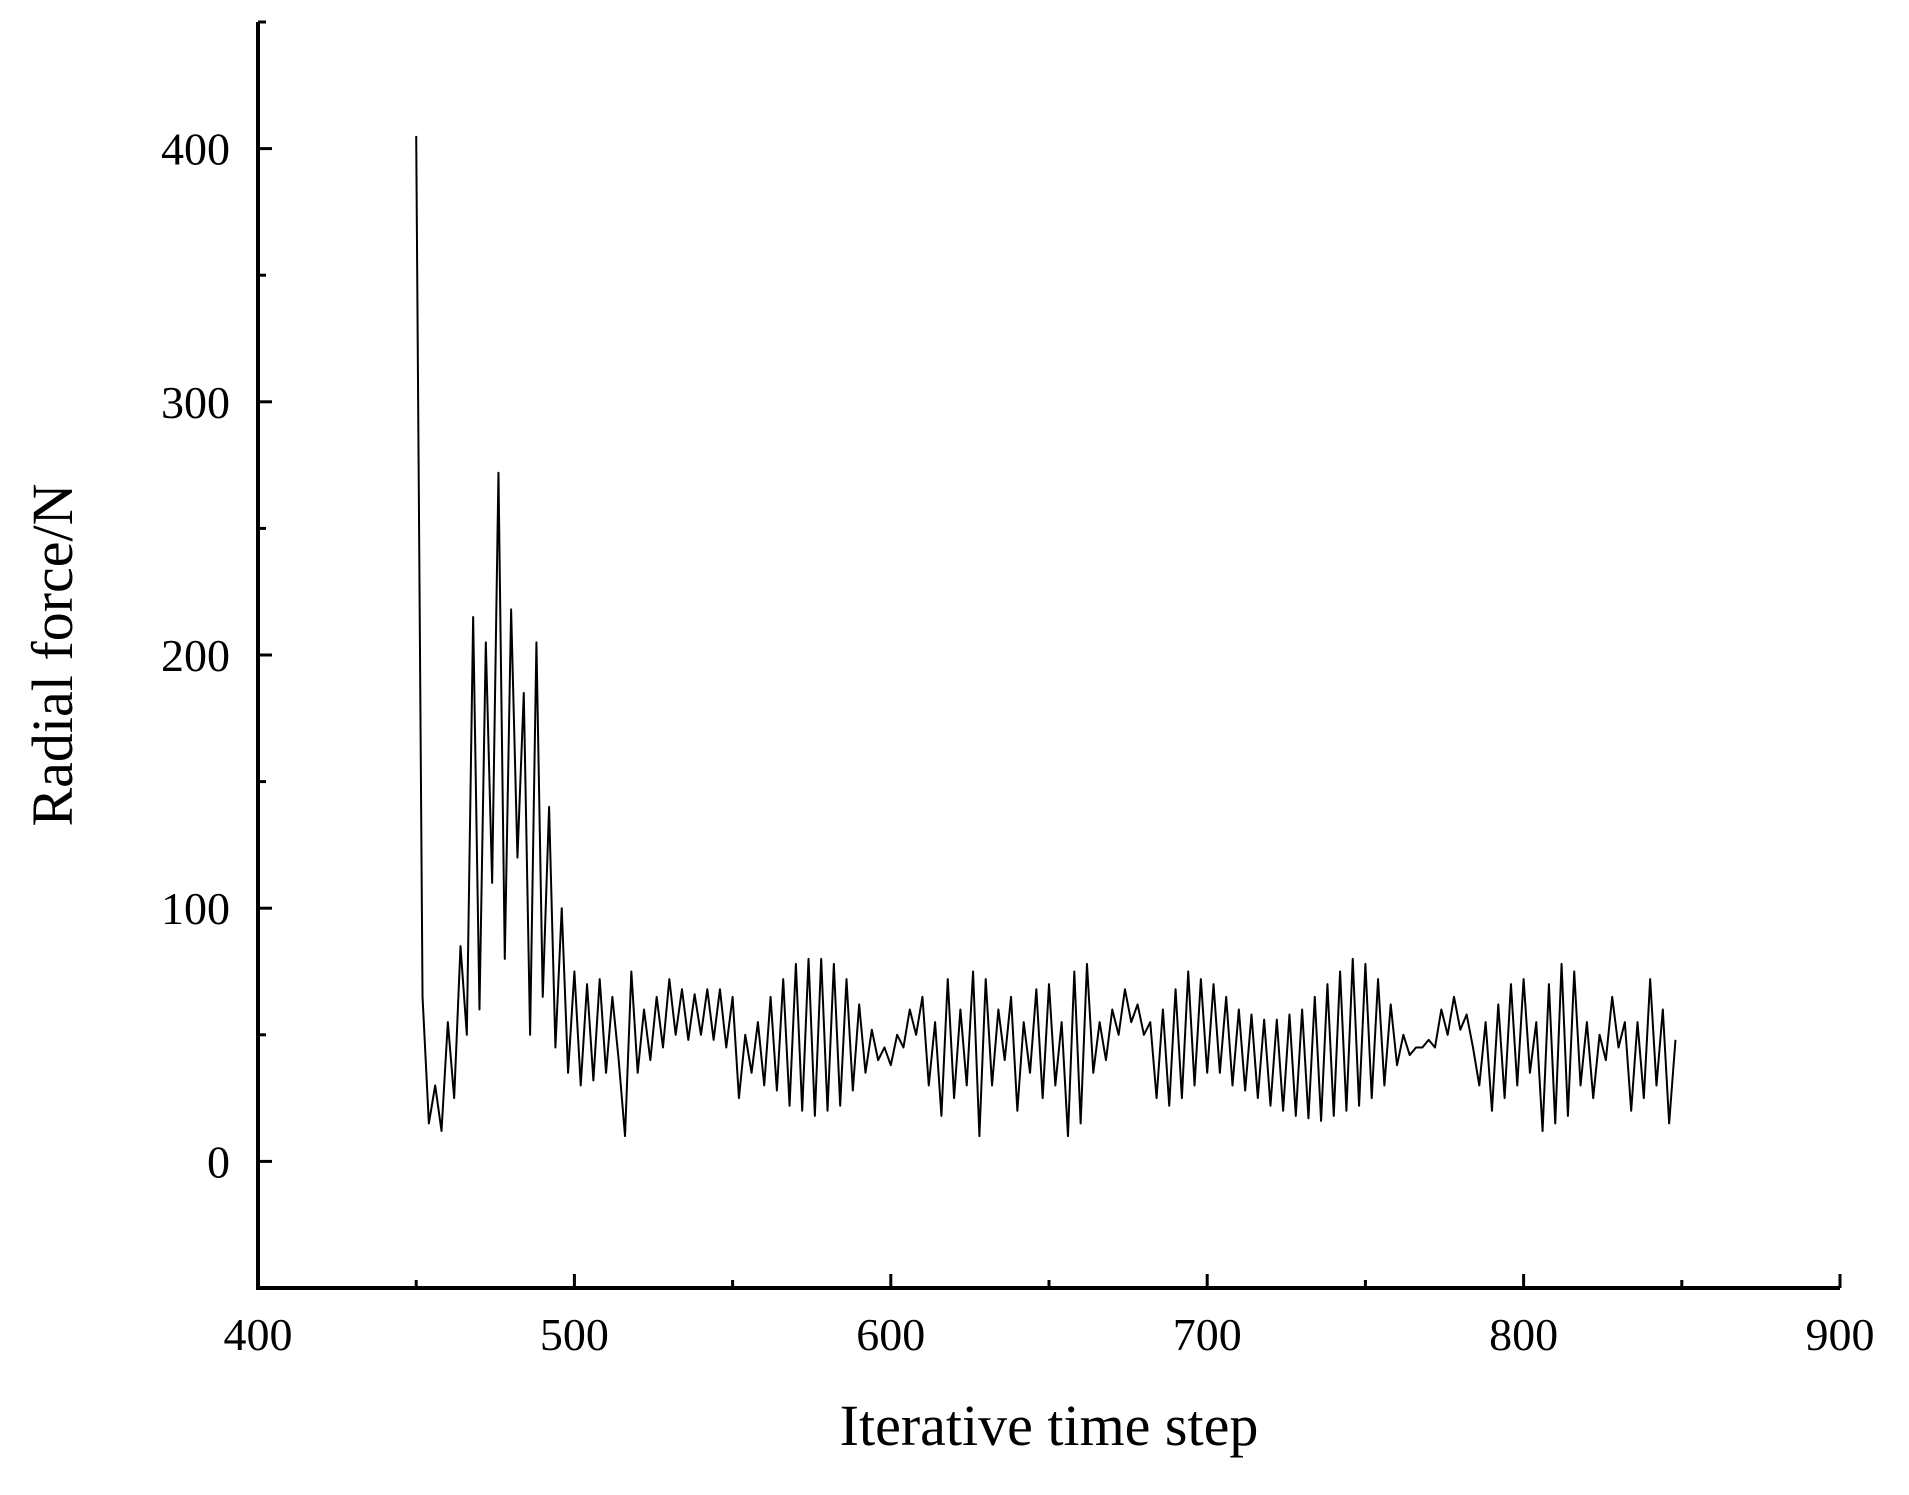 This screenshot has width=1909, height=1495. I want to click on x-tick-label: 900, so click(1840, 1334).